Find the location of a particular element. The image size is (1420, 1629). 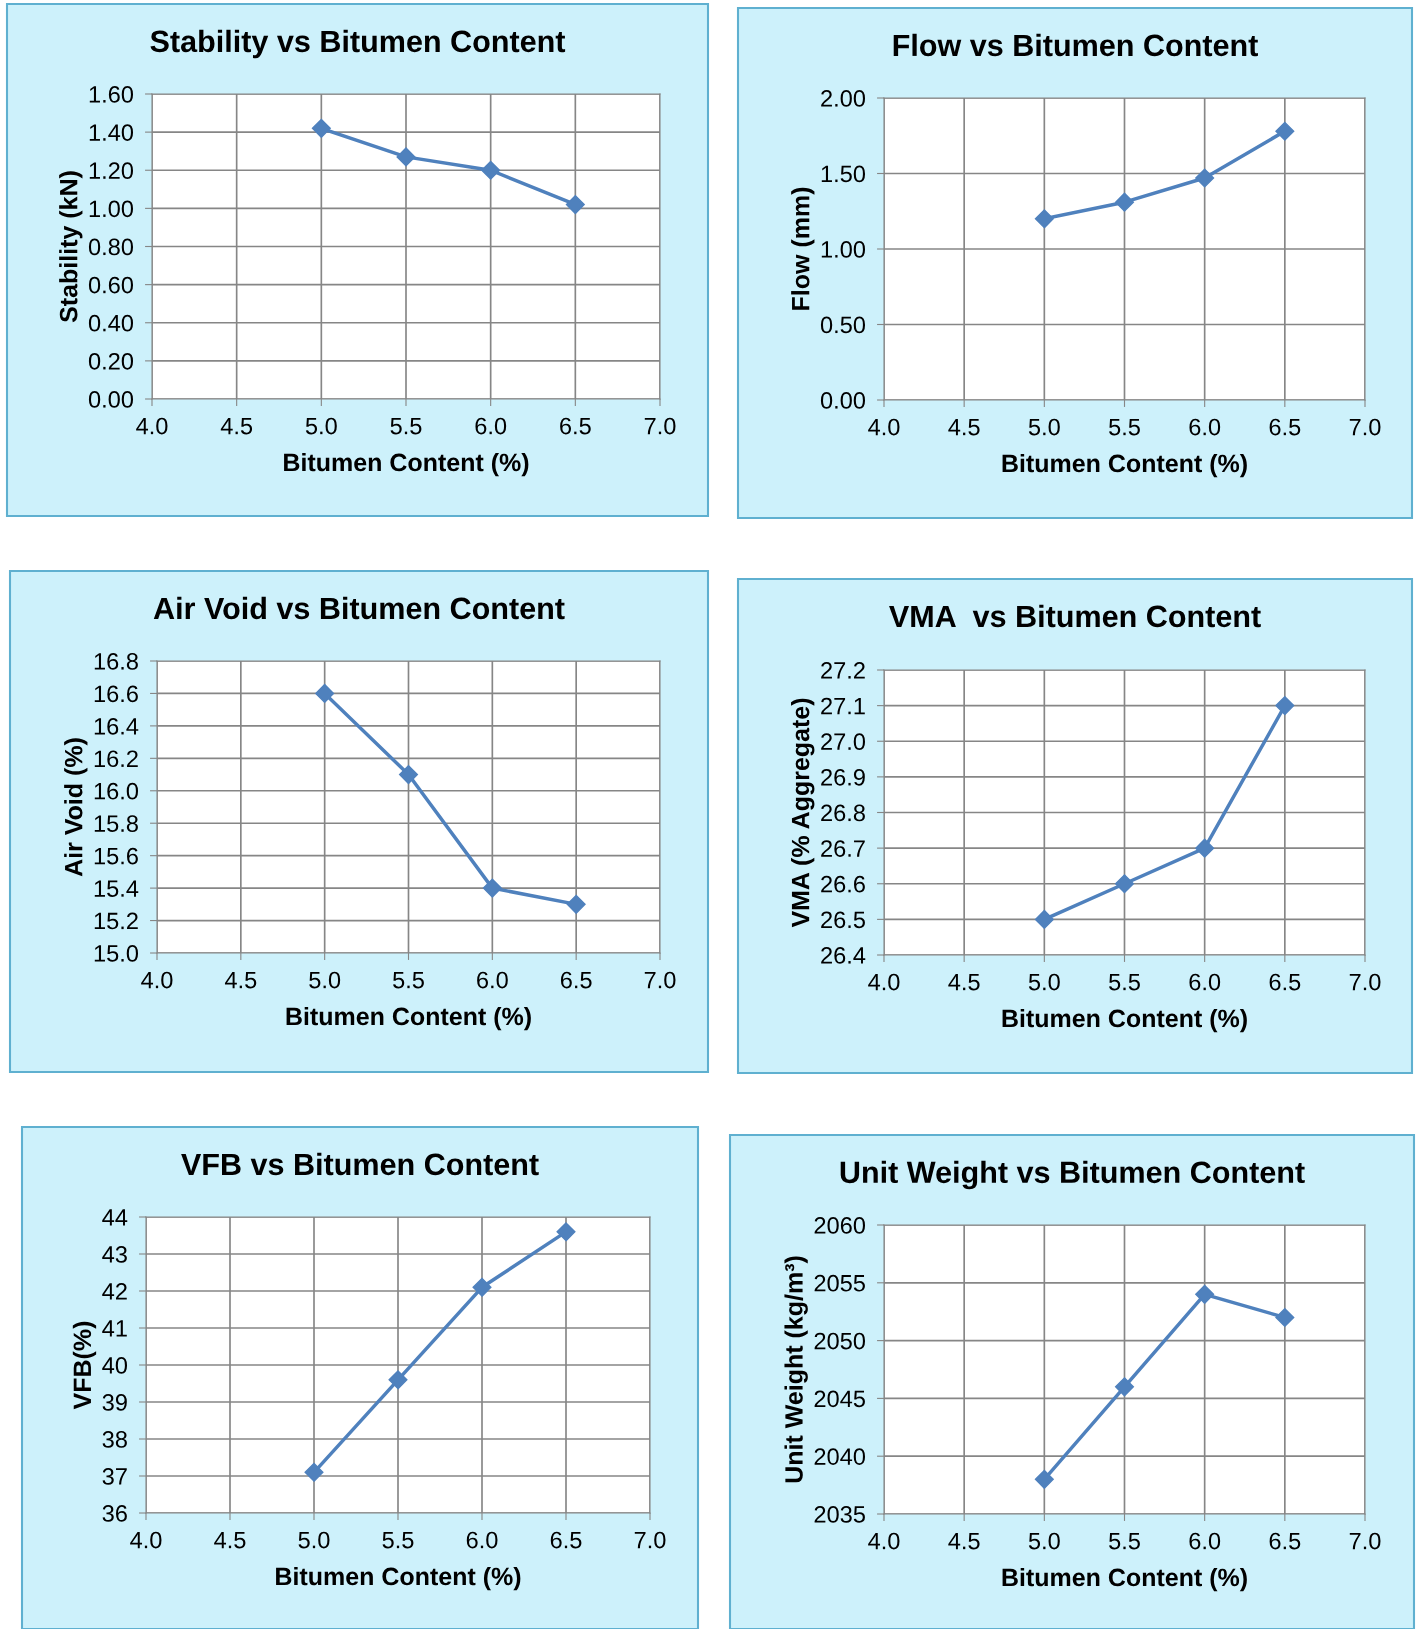

y-tick-label: 0.60 is located at coordinates (111, 285).